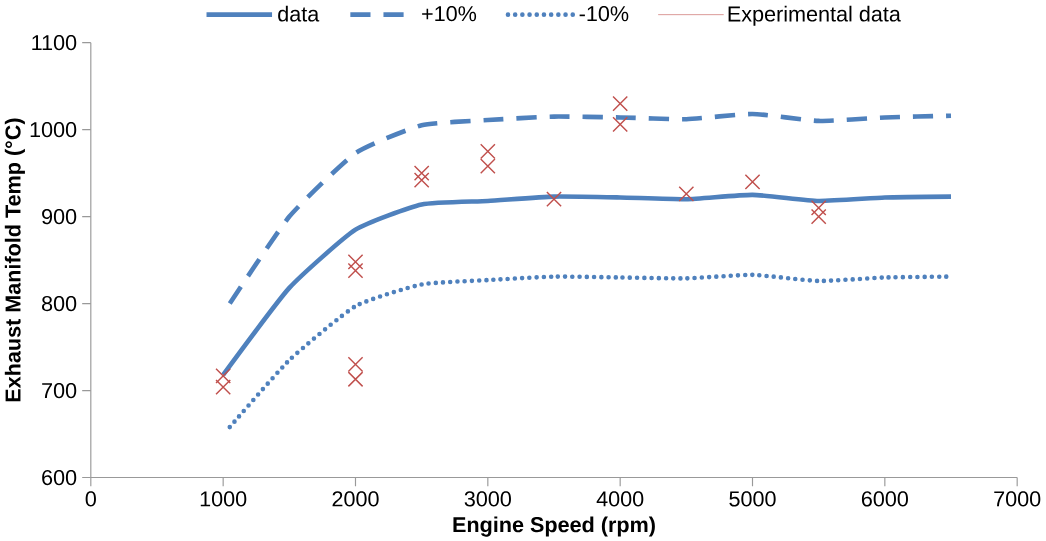 The image size is (1046, 541). Describe the element at coordinates (59, 390) in the screenshot. I see `y-tick-label: 700` at that location.